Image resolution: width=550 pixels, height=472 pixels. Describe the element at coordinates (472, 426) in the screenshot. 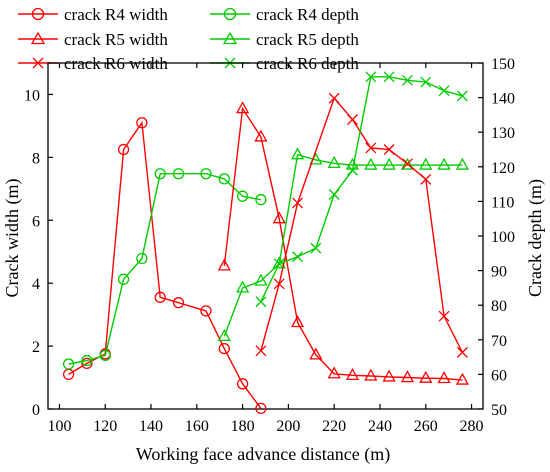

I see `x-tick-label: 280` at that location.